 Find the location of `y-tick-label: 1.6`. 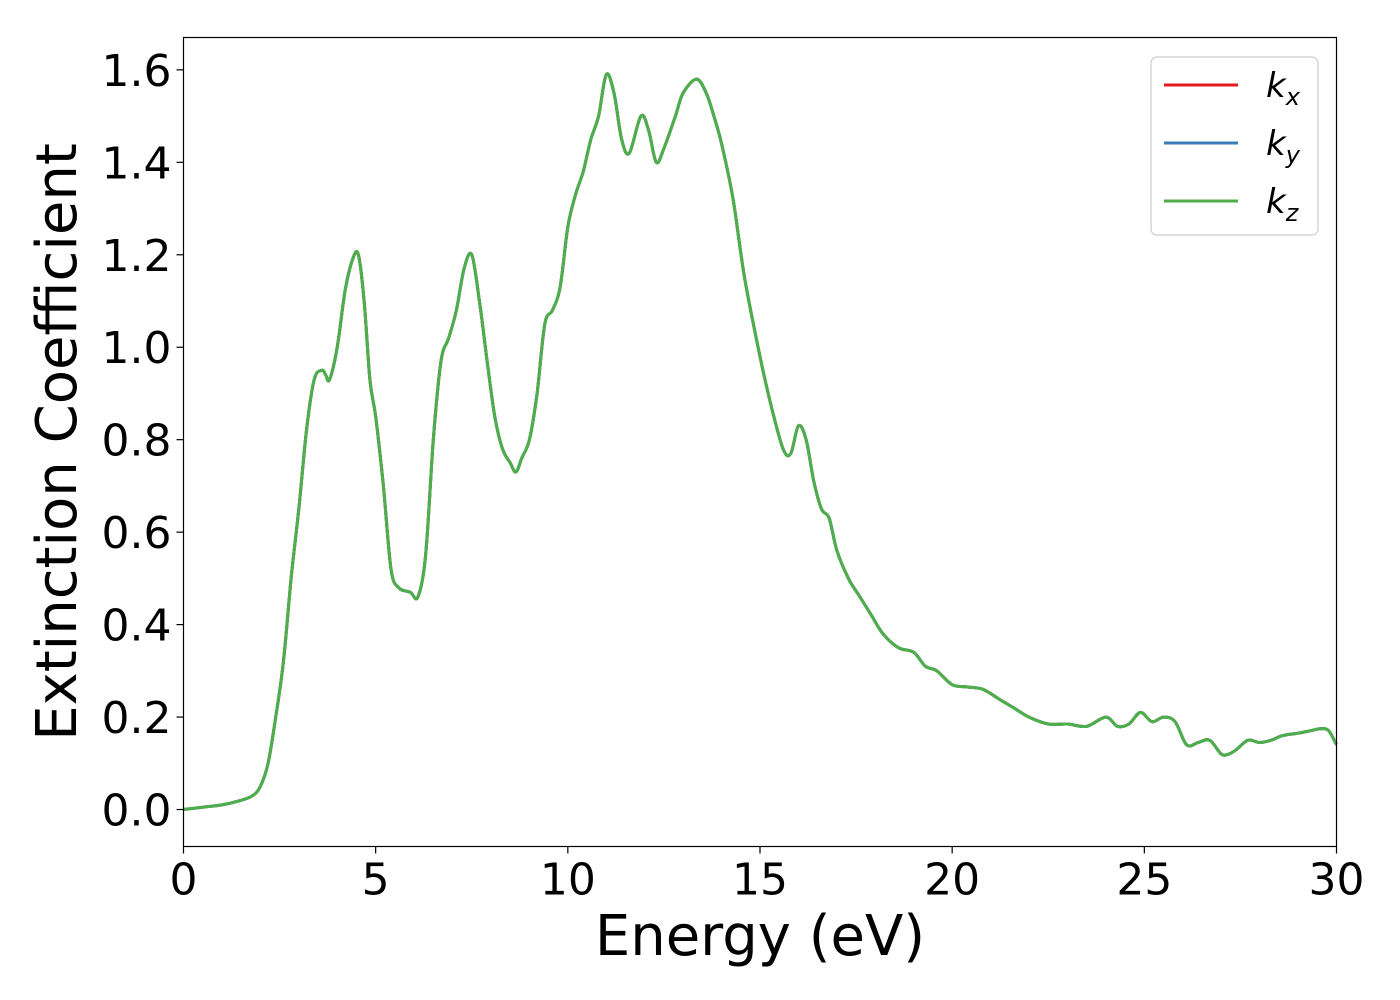

y-tick-label: 1.6 is located at coordinates (137, 71).